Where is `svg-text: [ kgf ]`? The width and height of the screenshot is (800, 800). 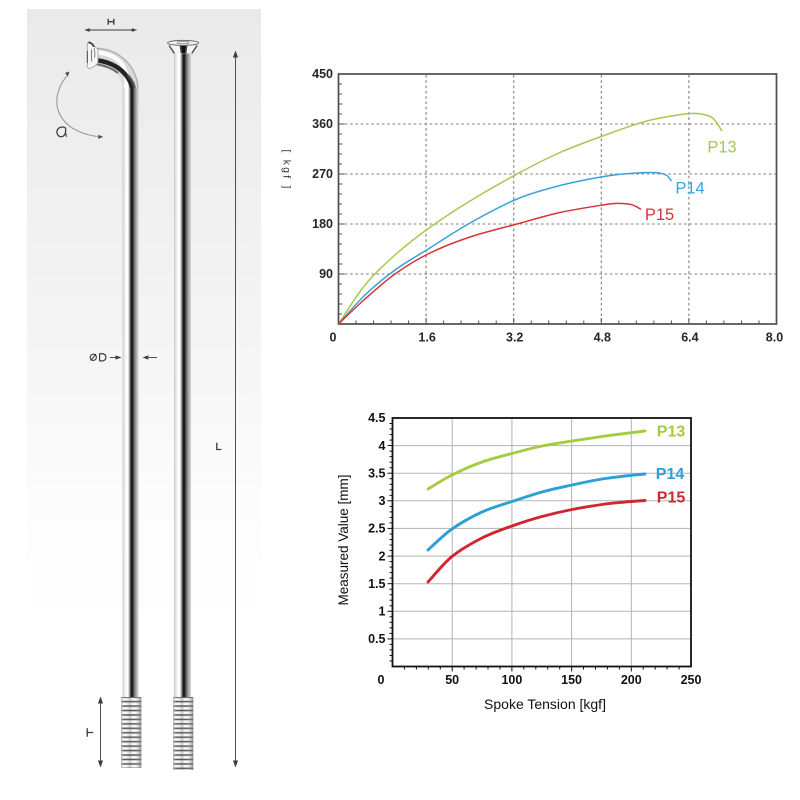
svg-text: [ kgf ] is located at coordinates (287, 170).